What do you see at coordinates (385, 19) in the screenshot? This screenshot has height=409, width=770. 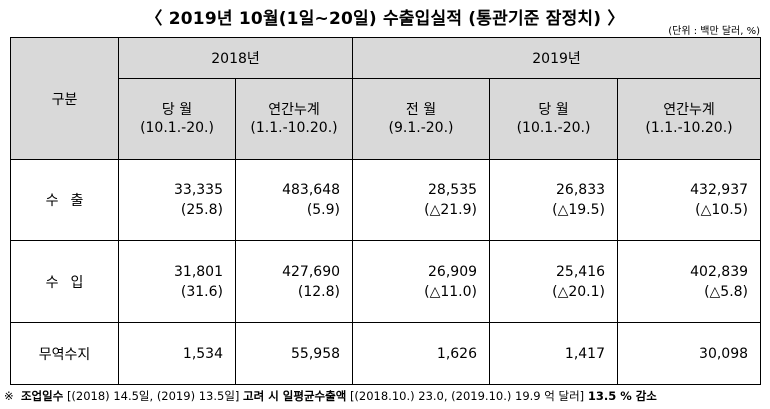 I see `page-title: 〈 2019년 10월(1일~20일) 수출입실적 (통관기준 잠정치) 〉` at bounding box center [385, 19].